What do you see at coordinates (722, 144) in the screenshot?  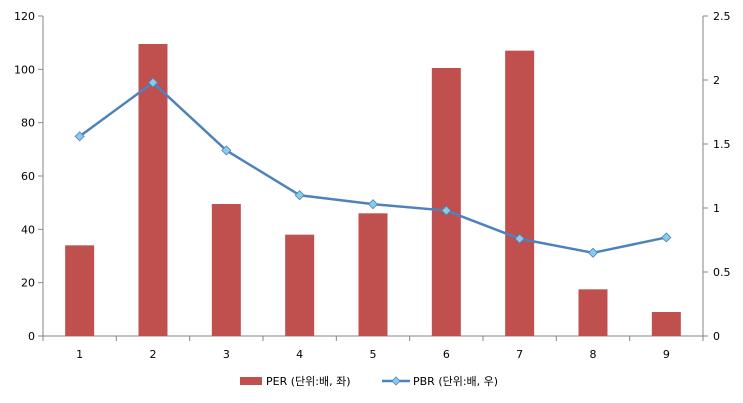 I see `right-tick-label: 1.5` at bounding box center [722, 144].